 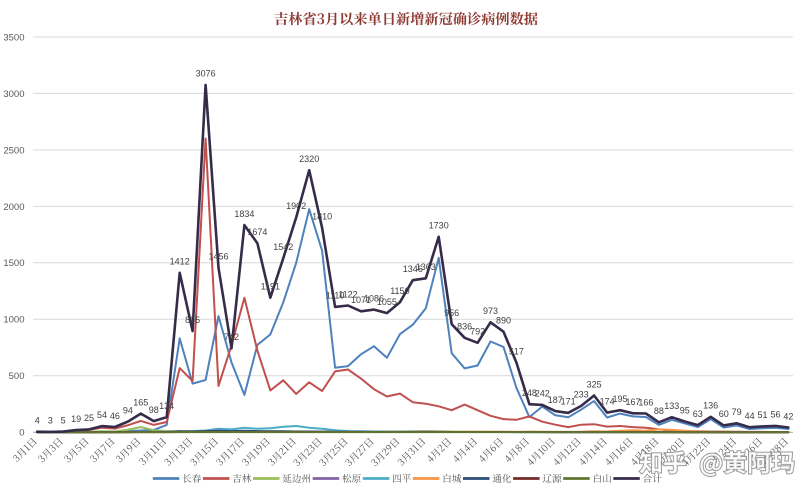 What do you see at coordinates (270, 287) in the screenshot?
I see `svg-text: 1191` at bounding box center [270, 287].